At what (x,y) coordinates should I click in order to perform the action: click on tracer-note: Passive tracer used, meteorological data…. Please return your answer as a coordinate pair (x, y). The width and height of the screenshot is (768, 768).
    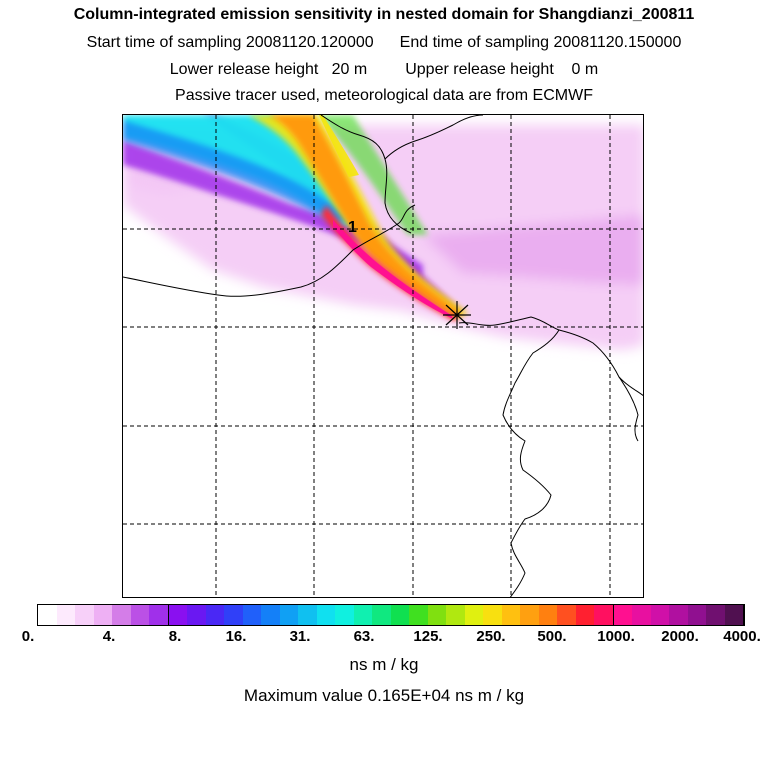
    Looking at the image, I should click on (384, 95).